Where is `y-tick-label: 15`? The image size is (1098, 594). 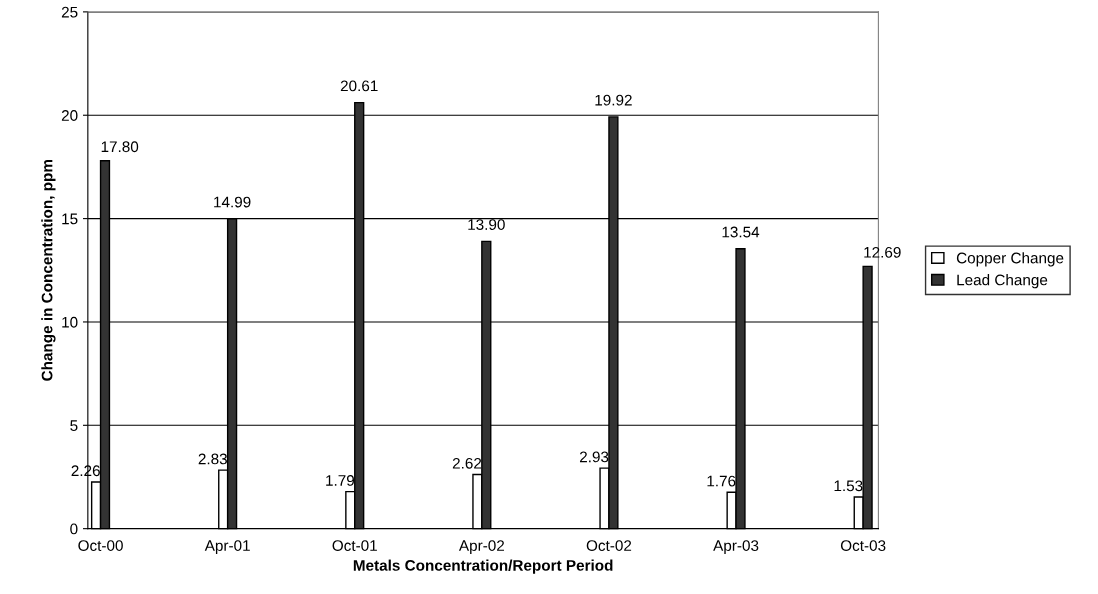
y-tick-label: 15 is located at coordinates (70, 219).